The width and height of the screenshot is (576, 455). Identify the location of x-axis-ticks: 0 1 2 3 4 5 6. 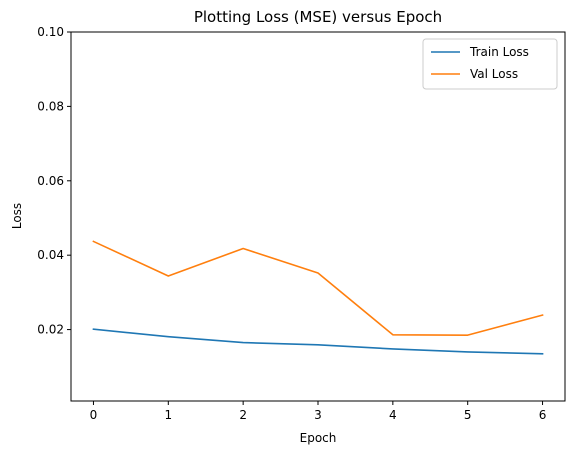
(318, 411).